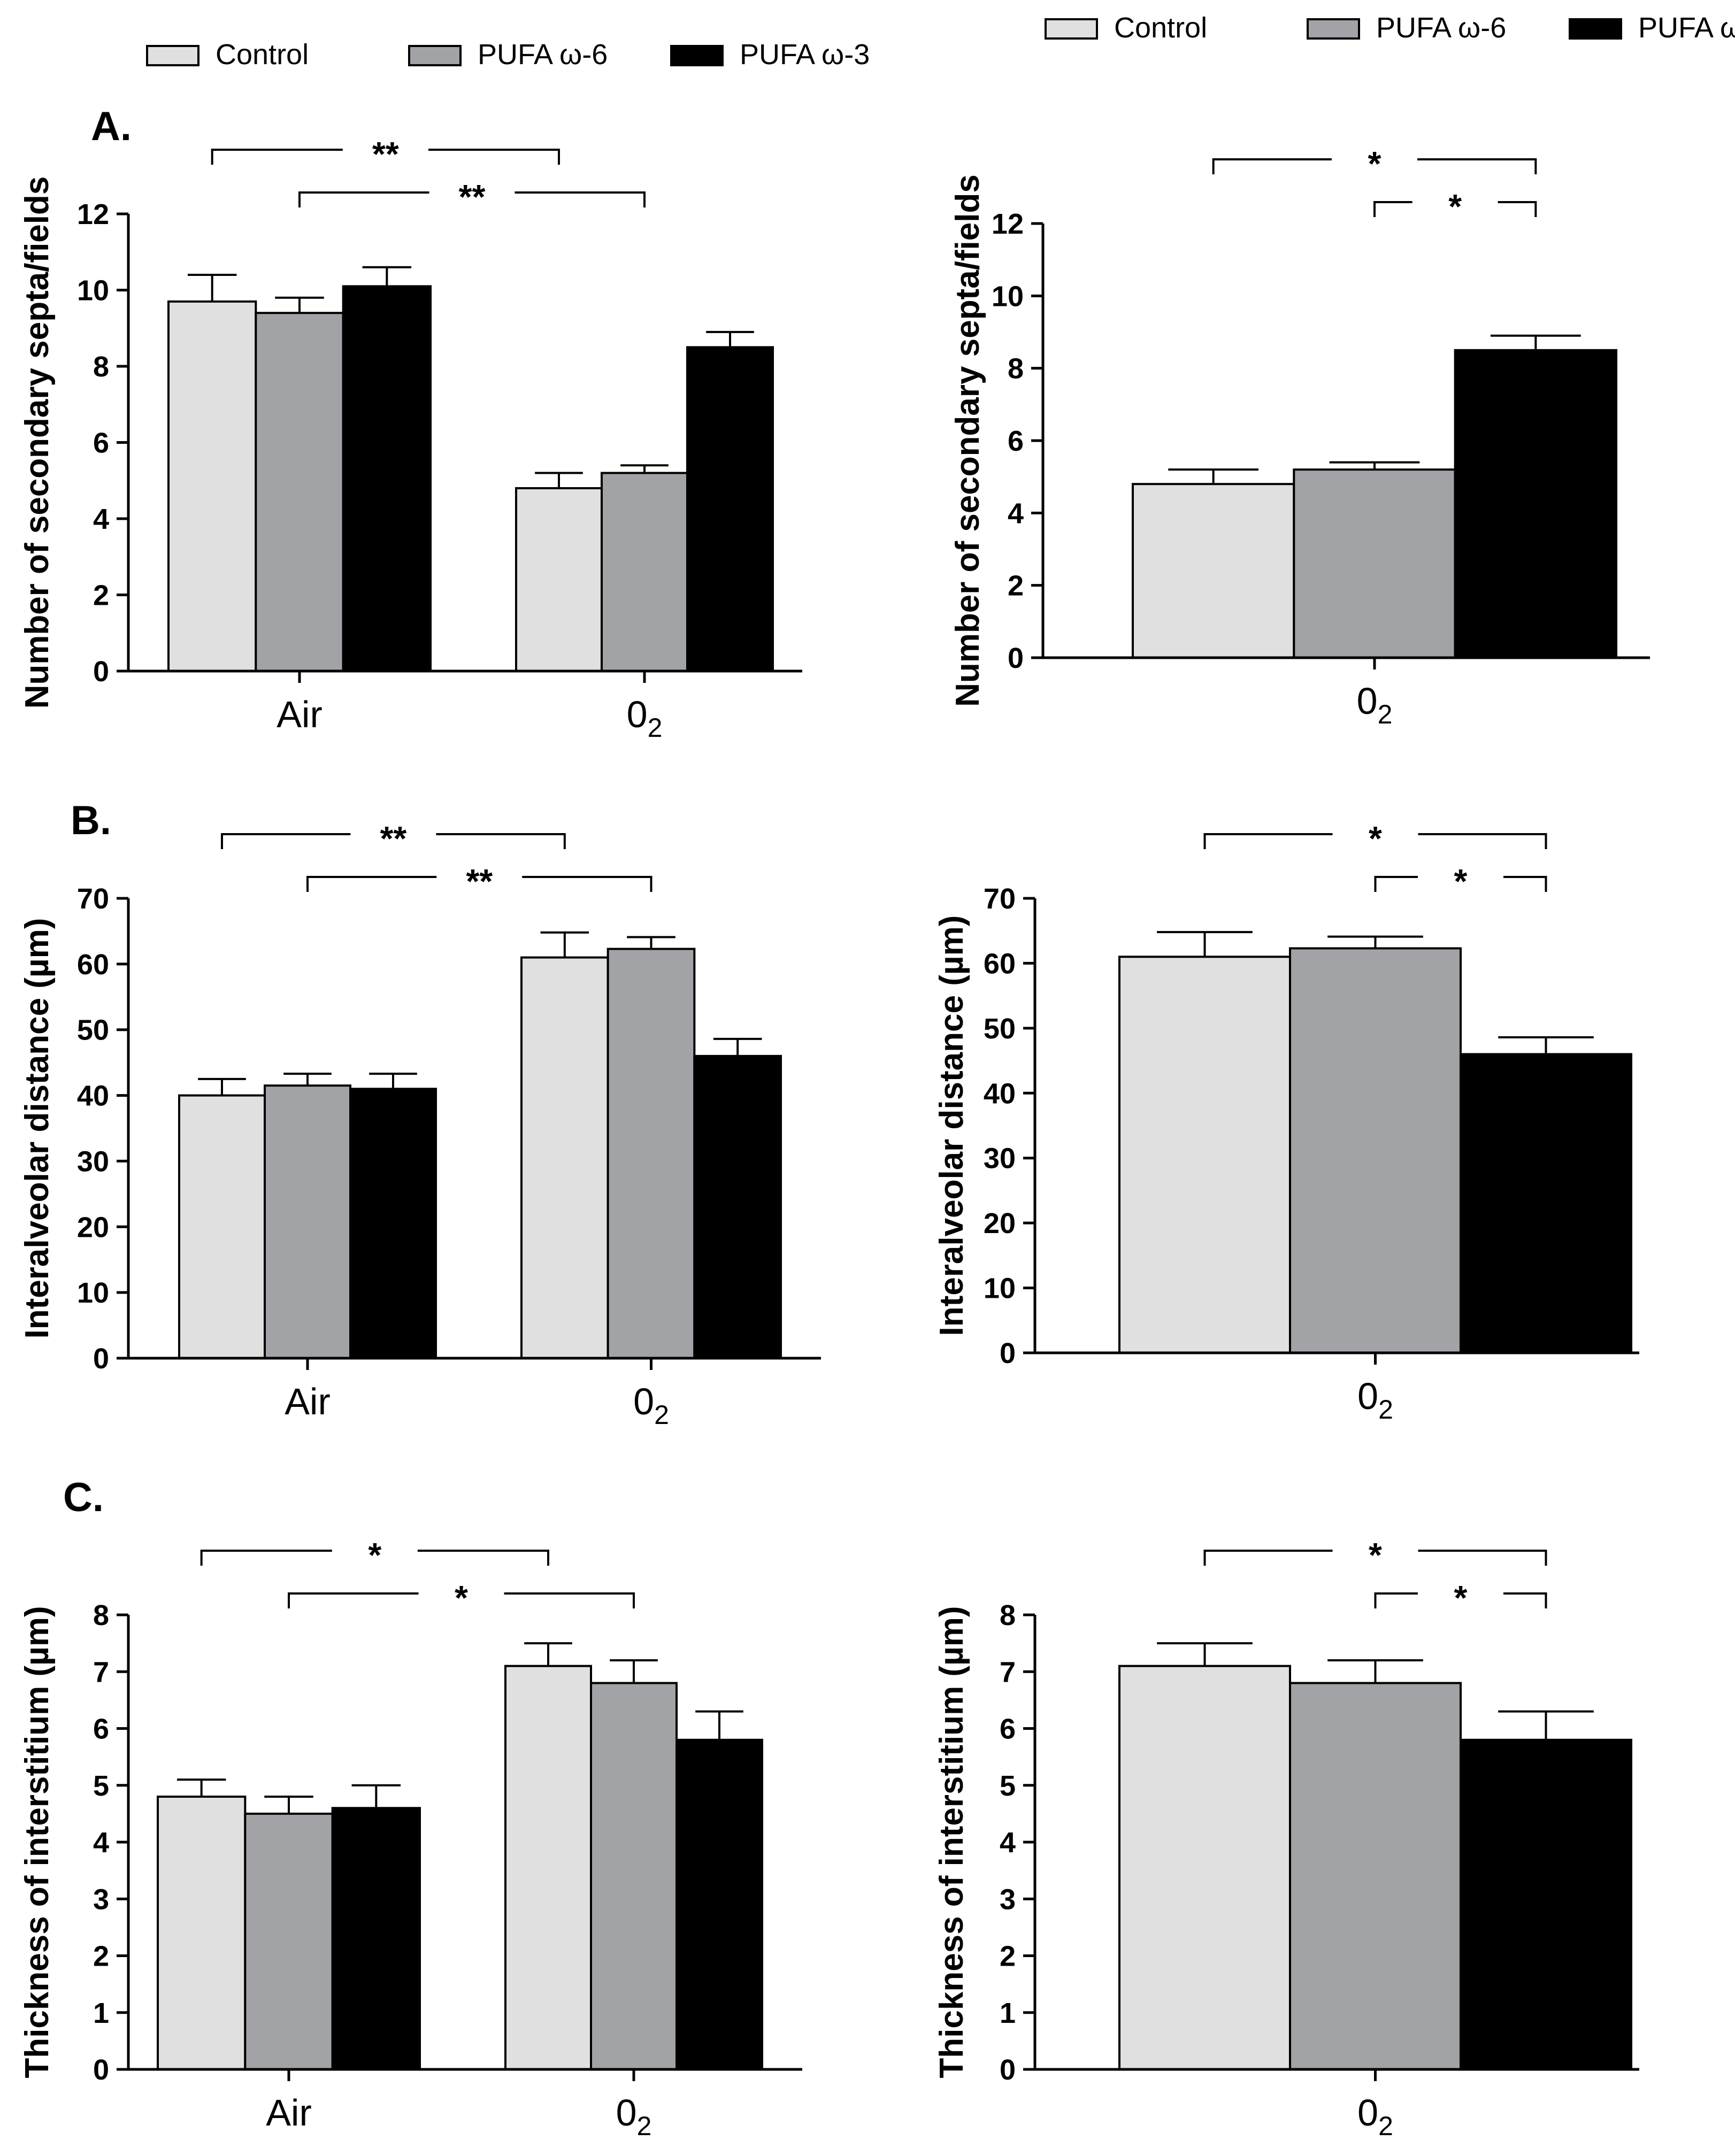 This screenshot has width=1735, height=2156. I want to click on y-tick-label: 20, so click(93, 1227).